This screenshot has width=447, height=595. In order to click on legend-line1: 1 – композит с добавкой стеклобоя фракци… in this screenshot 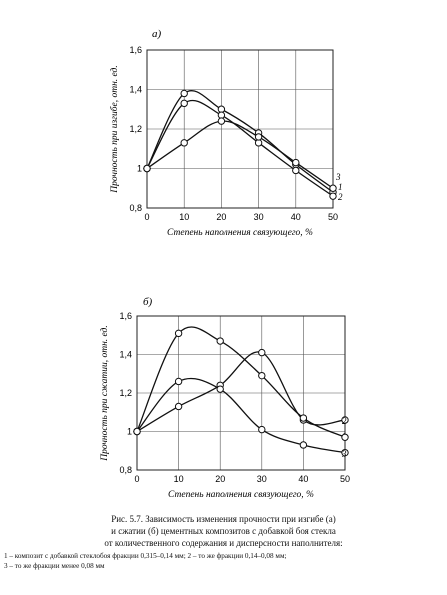, I will do `click(145, 556)`.